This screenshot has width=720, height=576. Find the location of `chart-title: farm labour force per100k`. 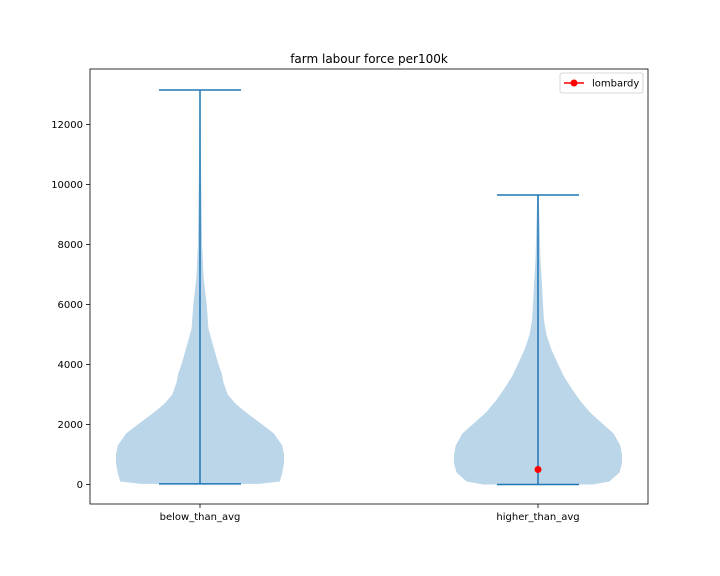

chart-title: farm labour force per100k is located at coordinates (369, 59).